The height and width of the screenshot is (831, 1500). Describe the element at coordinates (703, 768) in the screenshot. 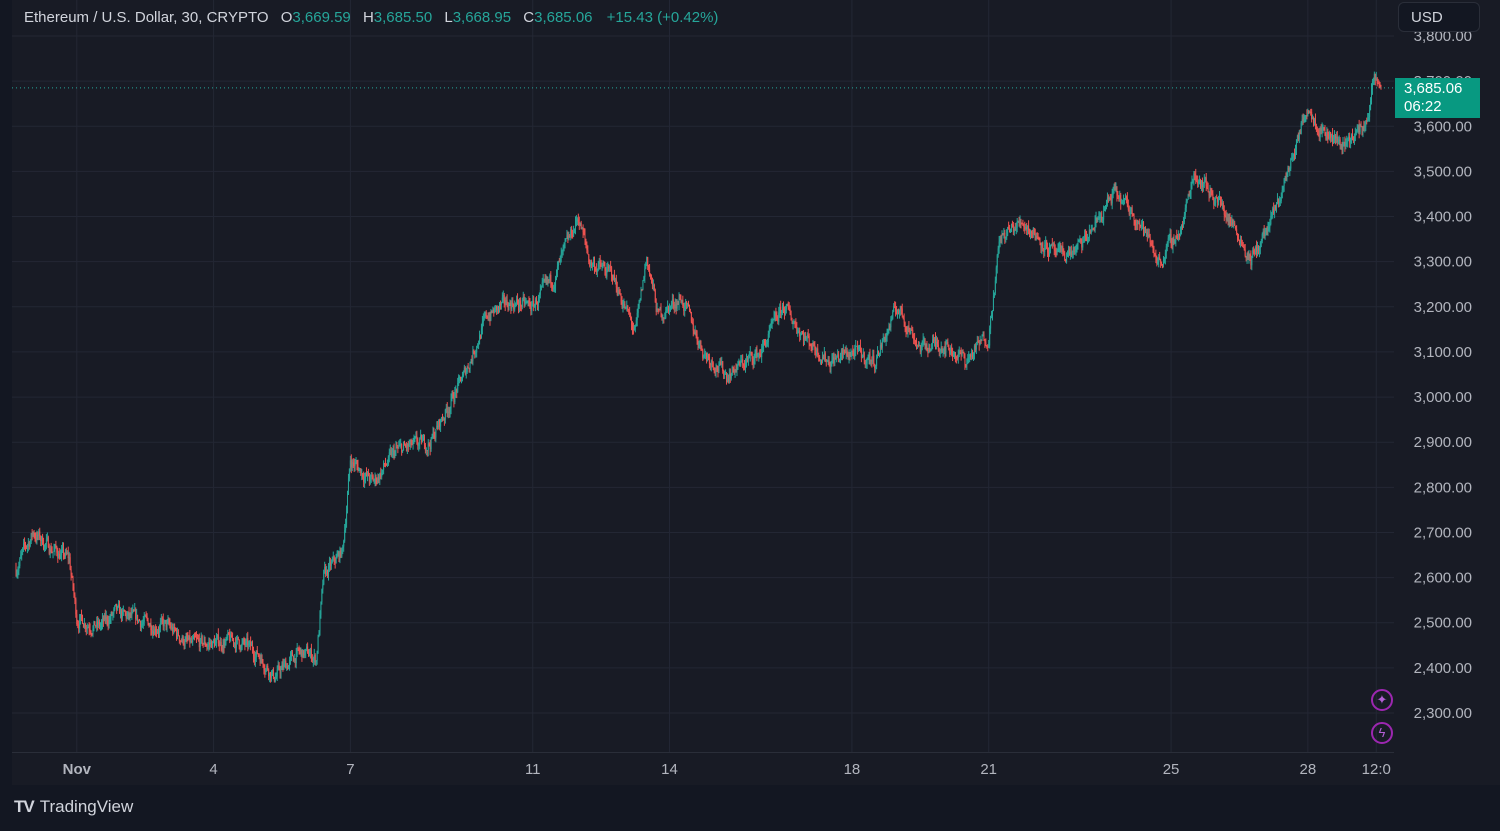

I see `time-axis` at that location.